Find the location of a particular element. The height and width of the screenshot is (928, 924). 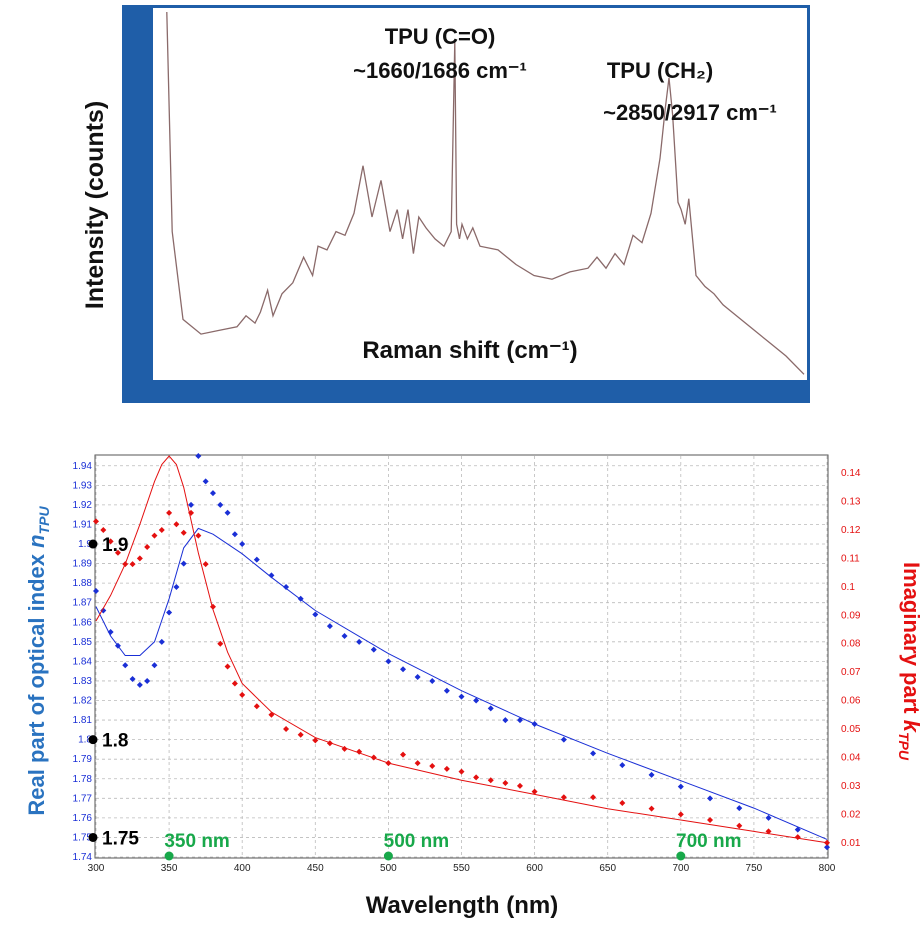

y2-tick-label: 0.08 is located at coordinates (851, 644).